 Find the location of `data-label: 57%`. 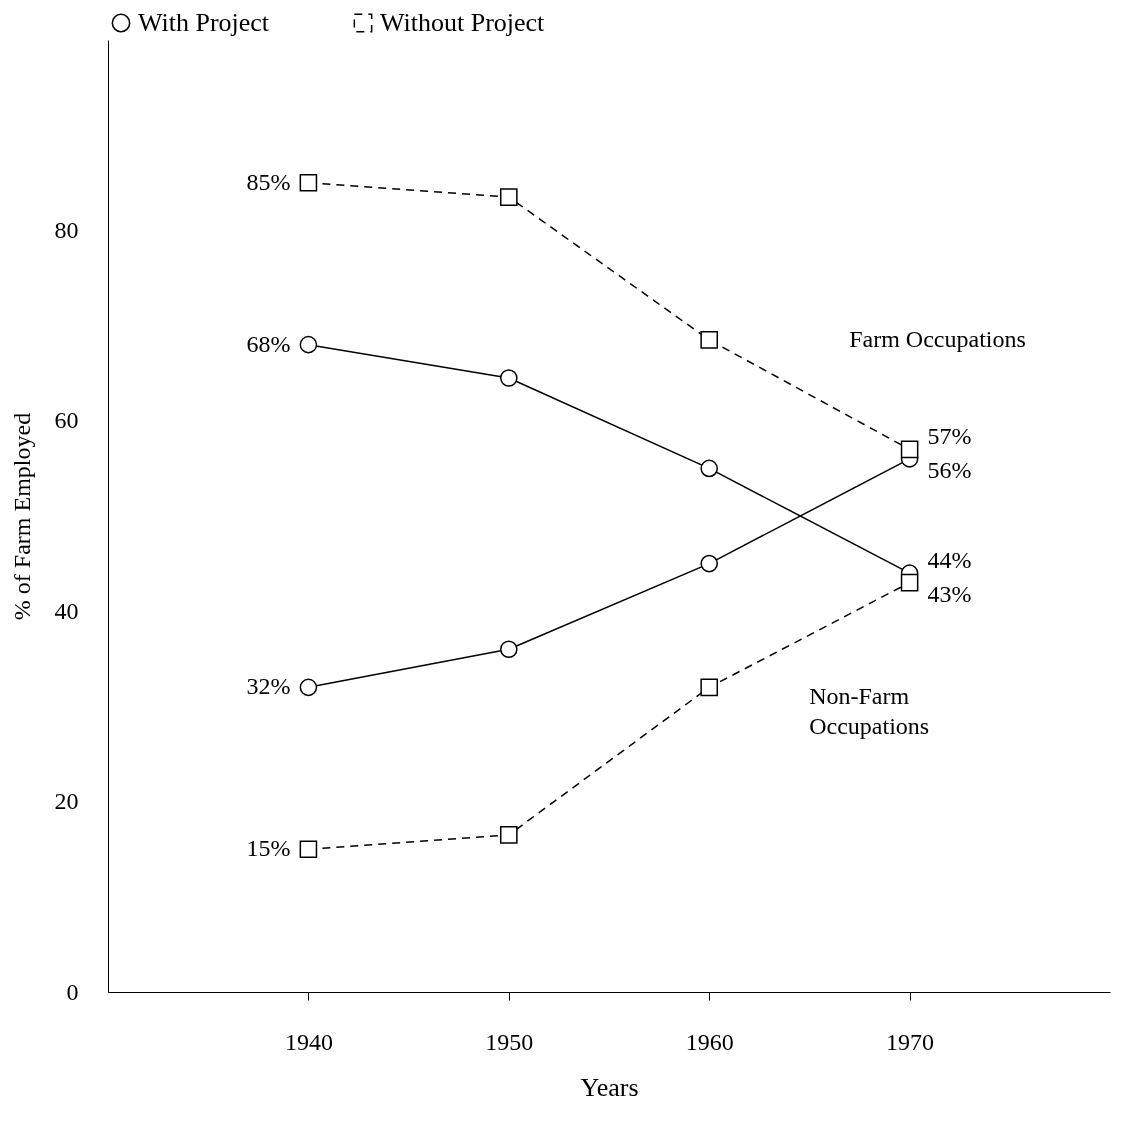

data-label: 57% is located at coordinates (949, 436).